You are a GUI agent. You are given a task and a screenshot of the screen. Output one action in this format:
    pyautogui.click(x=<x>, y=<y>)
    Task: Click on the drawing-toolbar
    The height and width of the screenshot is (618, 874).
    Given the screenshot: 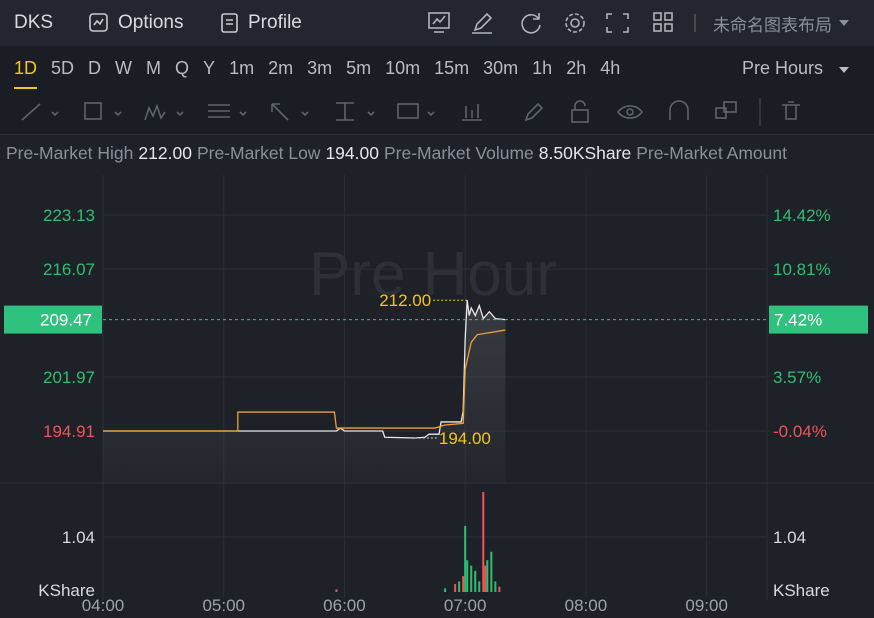 What is the action you would take?
    pyautogui.click(x=437, y=112)
    